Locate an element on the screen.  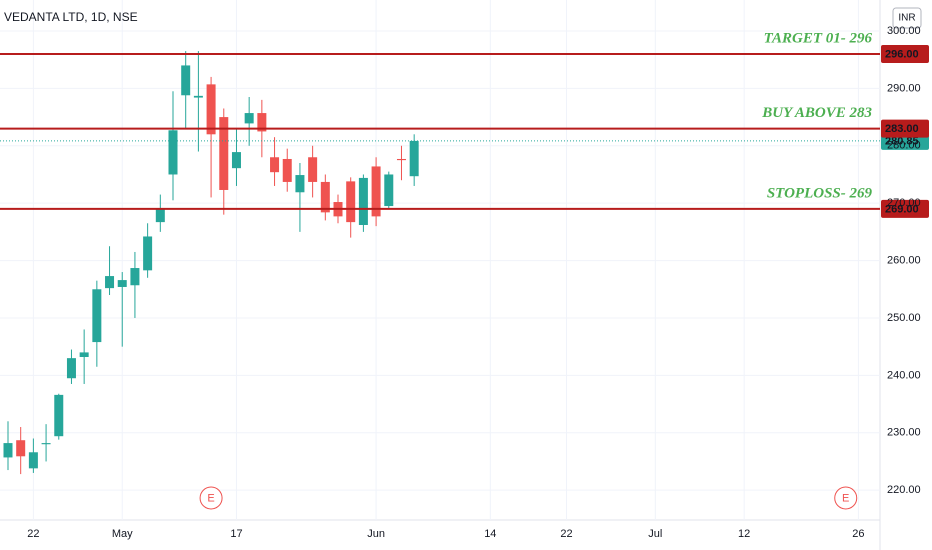
currency-badge is located at coordinates (907, 18).